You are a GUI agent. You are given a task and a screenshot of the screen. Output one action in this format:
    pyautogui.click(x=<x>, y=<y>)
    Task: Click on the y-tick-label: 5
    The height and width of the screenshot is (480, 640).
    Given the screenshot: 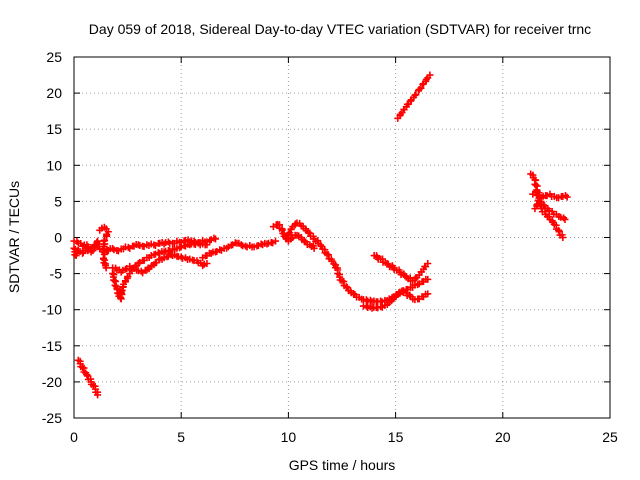 What is the action you would take?
    pyautogui.click(x=58, y=201)
    